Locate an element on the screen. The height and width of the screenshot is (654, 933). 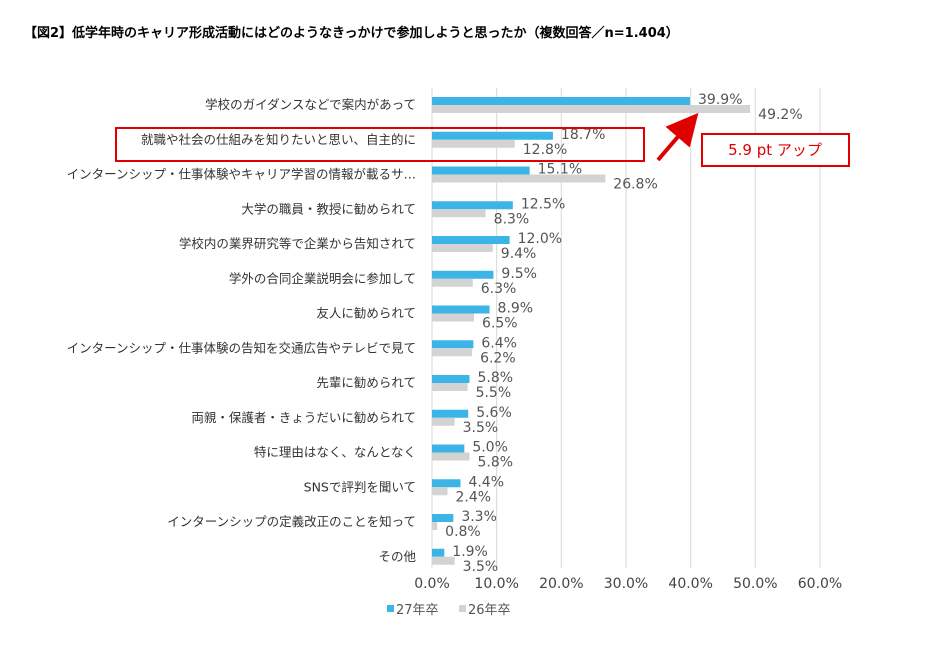
category-label: インターンシップの定義改正のことを知って is located at coordinates (291, 521).